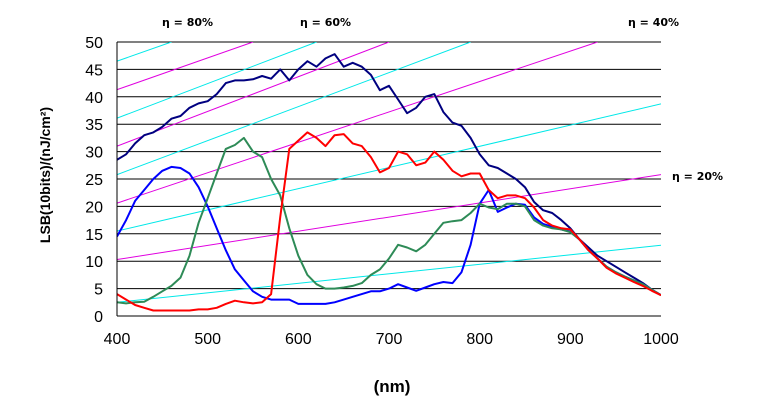 This screenshot has height=410, width=760. Describe the element at coordinates (94, 125) in the screenshot. I see `y-tick-35: 35` at that location.